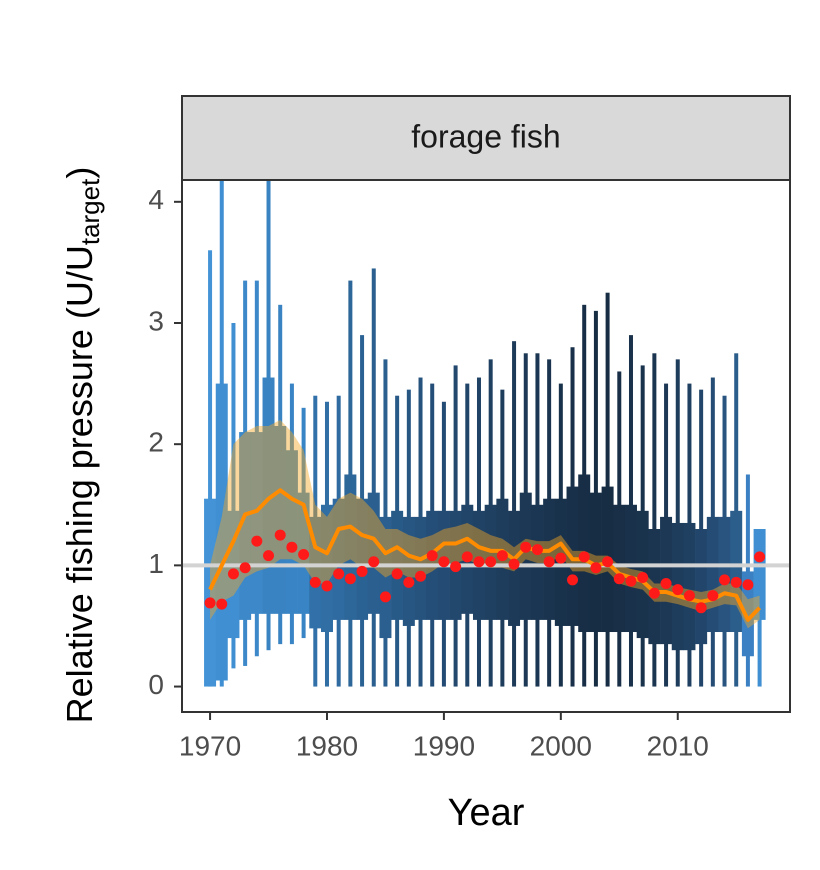 This screenshot has width=820, height=870. What do you see at coordinates (561, 745) in the screenshot?
I see `x-tick-label: 2000` at bounding box center [561, 745].